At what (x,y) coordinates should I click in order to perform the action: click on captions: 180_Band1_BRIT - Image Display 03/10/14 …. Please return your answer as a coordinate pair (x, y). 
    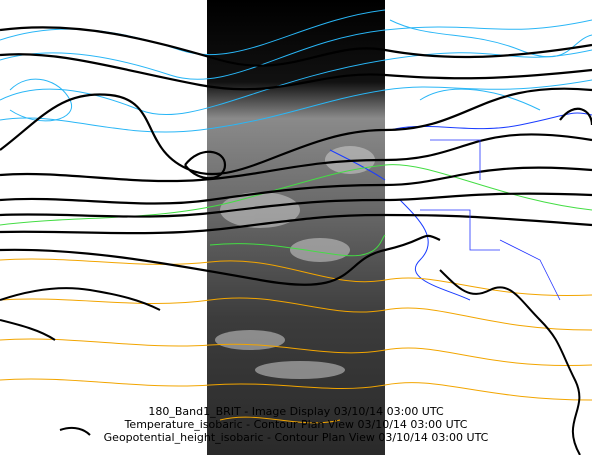
    Looking at the image, I should click on (296, 424).